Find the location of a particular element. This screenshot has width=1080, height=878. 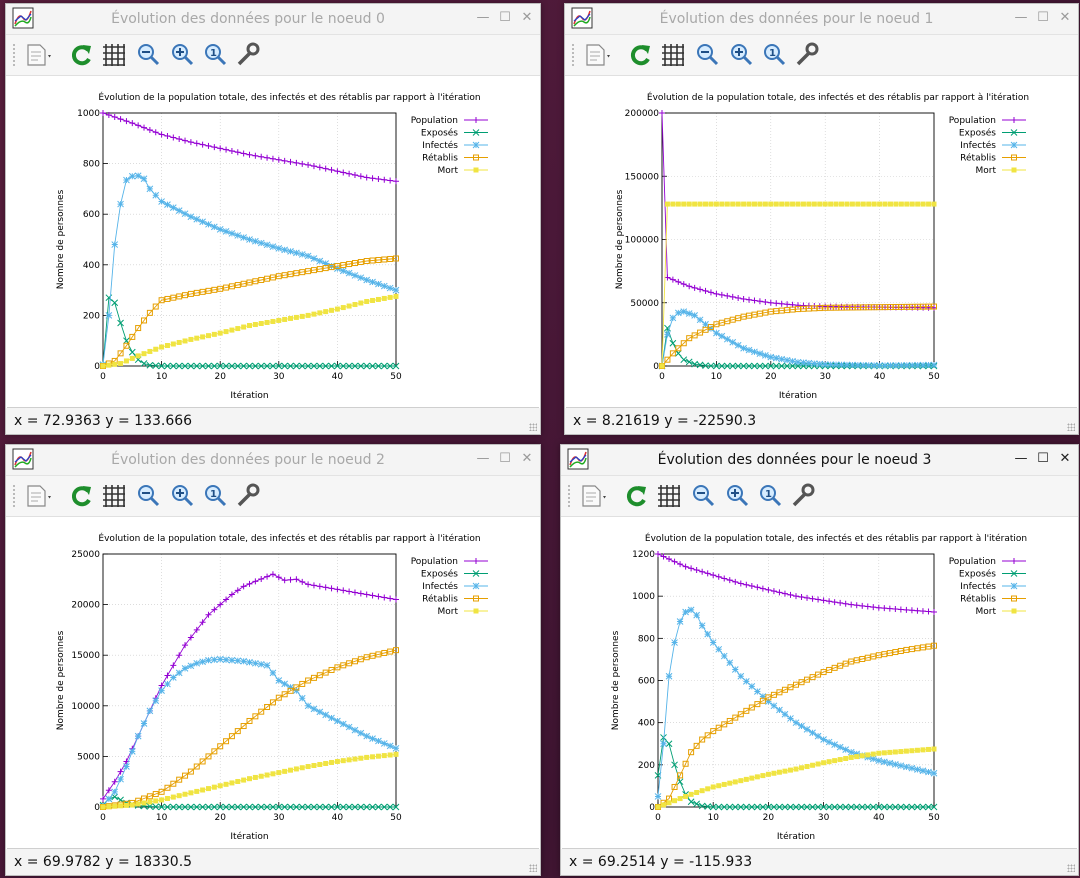

window-titlebar: Évolution des données pour le noeud 1 — ☐ ✕ is located at coordinates (821, 19).